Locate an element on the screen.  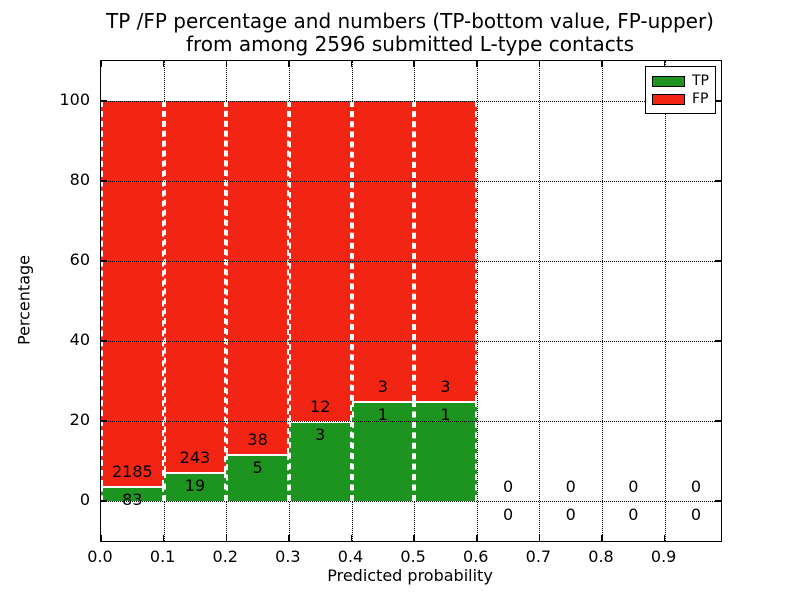
fp-count-label: 2185 is located at coordinates (132, 472).